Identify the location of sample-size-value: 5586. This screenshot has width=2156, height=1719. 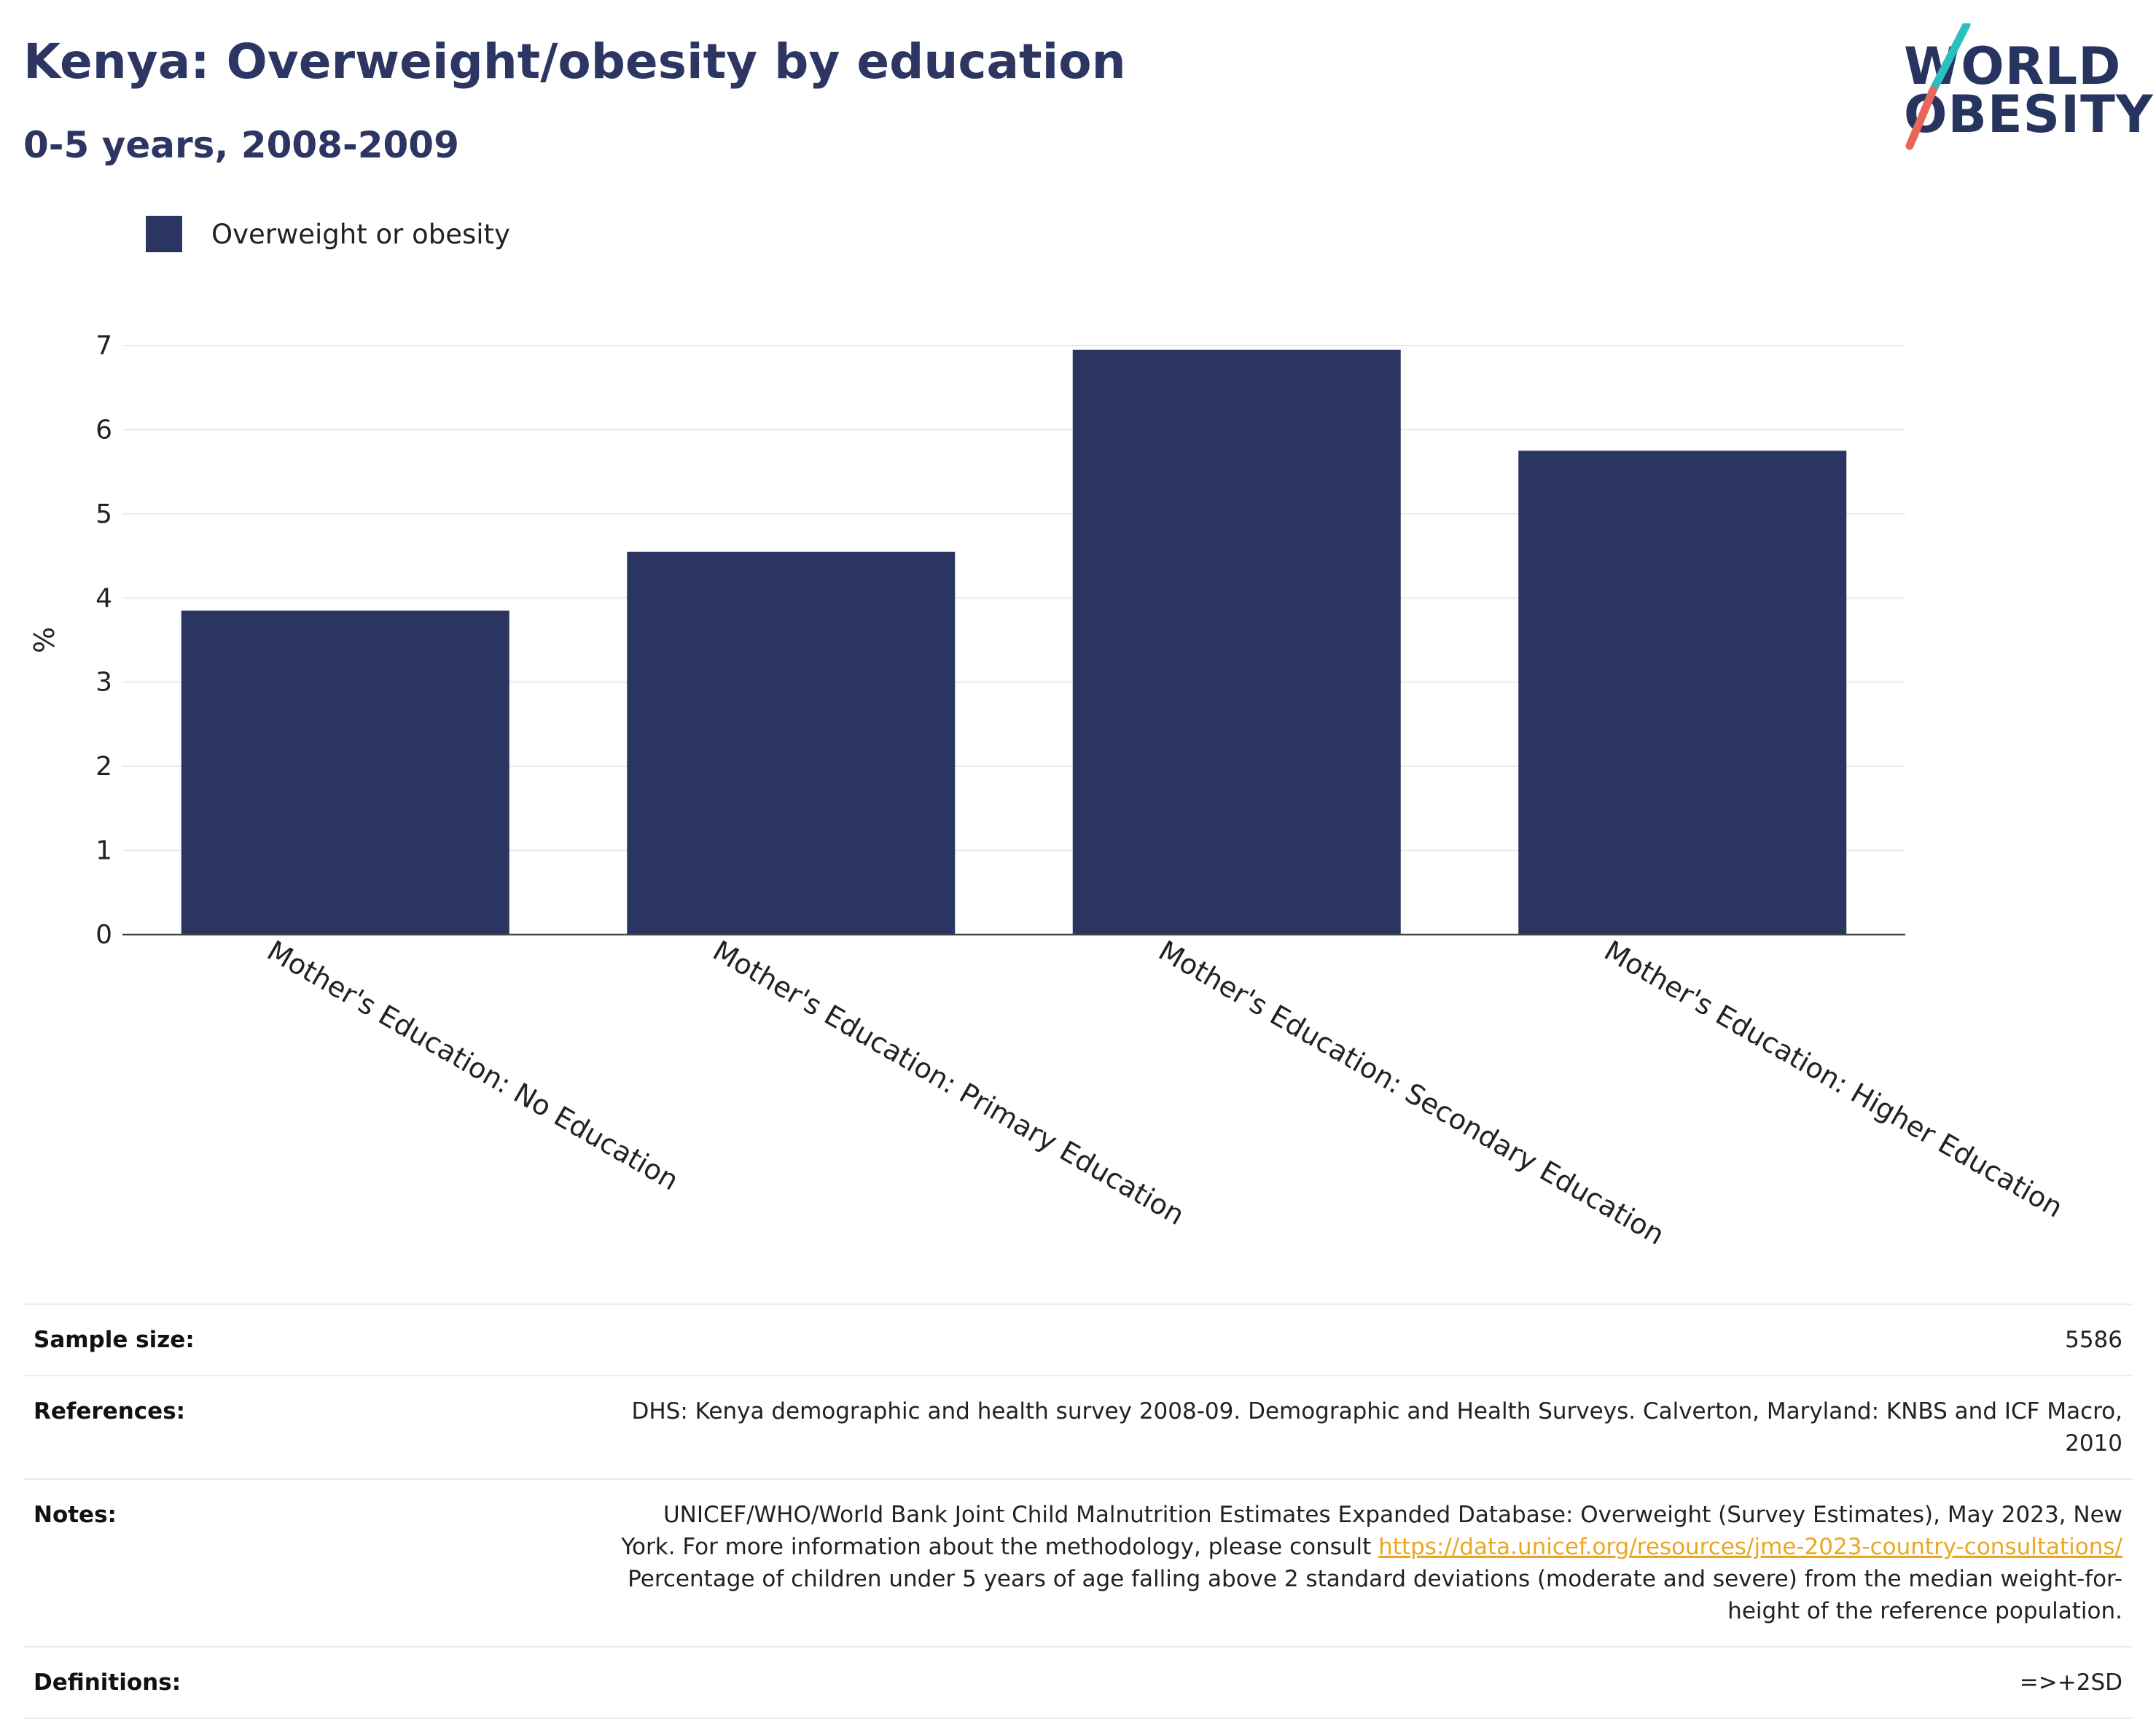
(2093, 1340).